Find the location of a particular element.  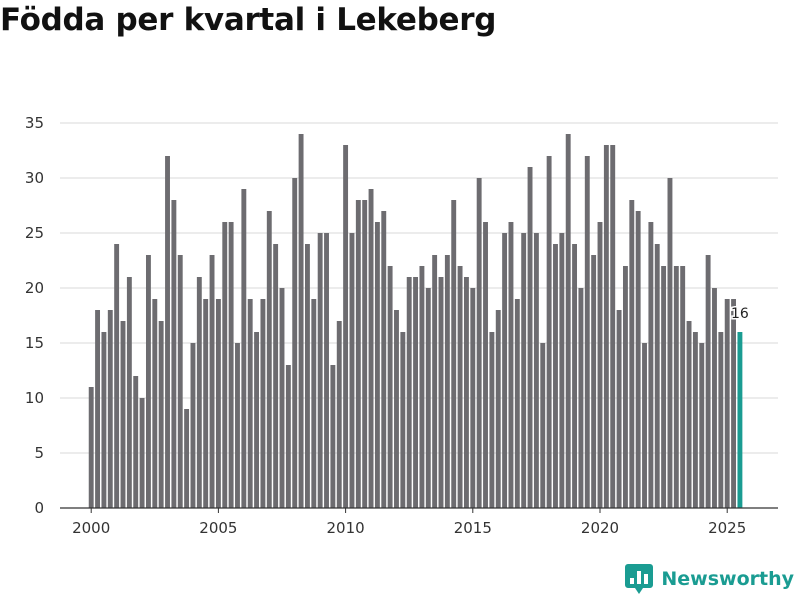

y-tick-label: 10 is located at coordinates (34, 398).